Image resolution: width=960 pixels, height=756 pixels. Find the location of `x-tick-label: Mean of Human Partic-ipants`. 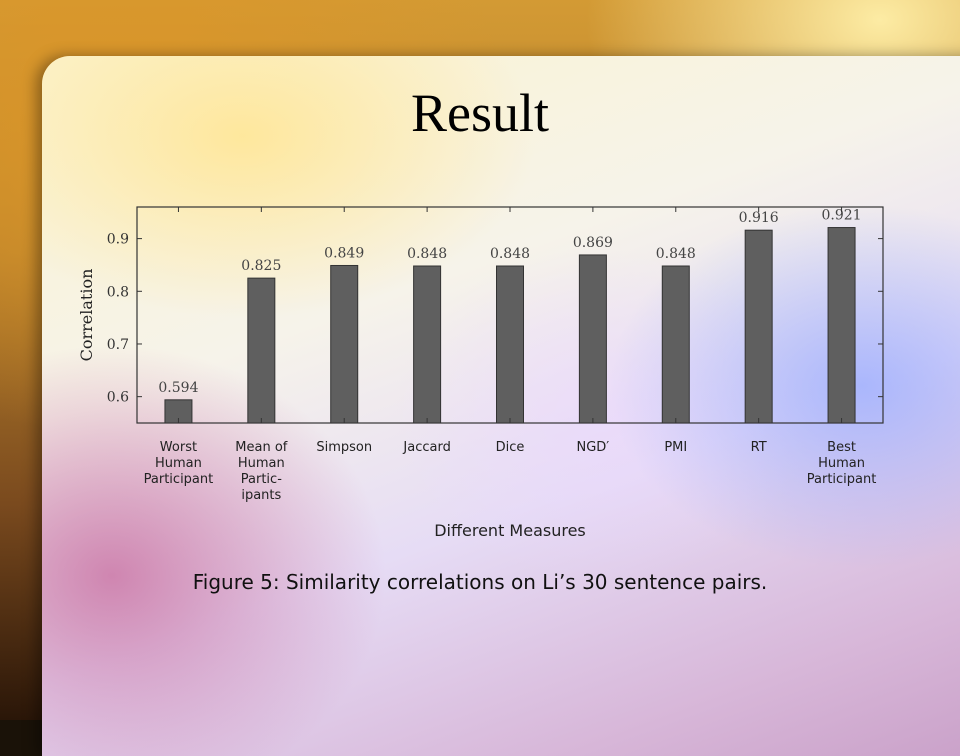

x-tick-label: Mean of Human Partic-ipants is located at coordinates (261, 471).